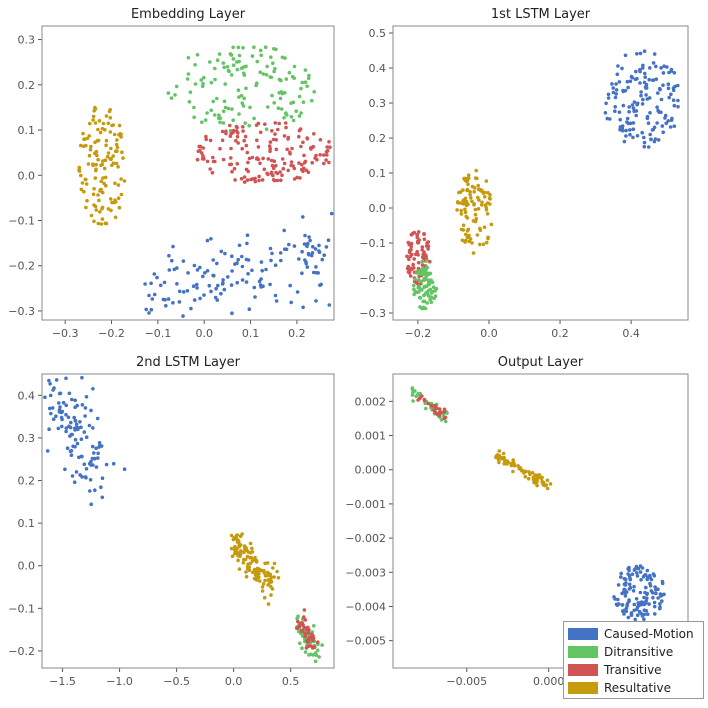 The image size is (708, 708). Describe the element at coordinates (639, 593) in the screenshot. I see `series-caused-motion` at that location.